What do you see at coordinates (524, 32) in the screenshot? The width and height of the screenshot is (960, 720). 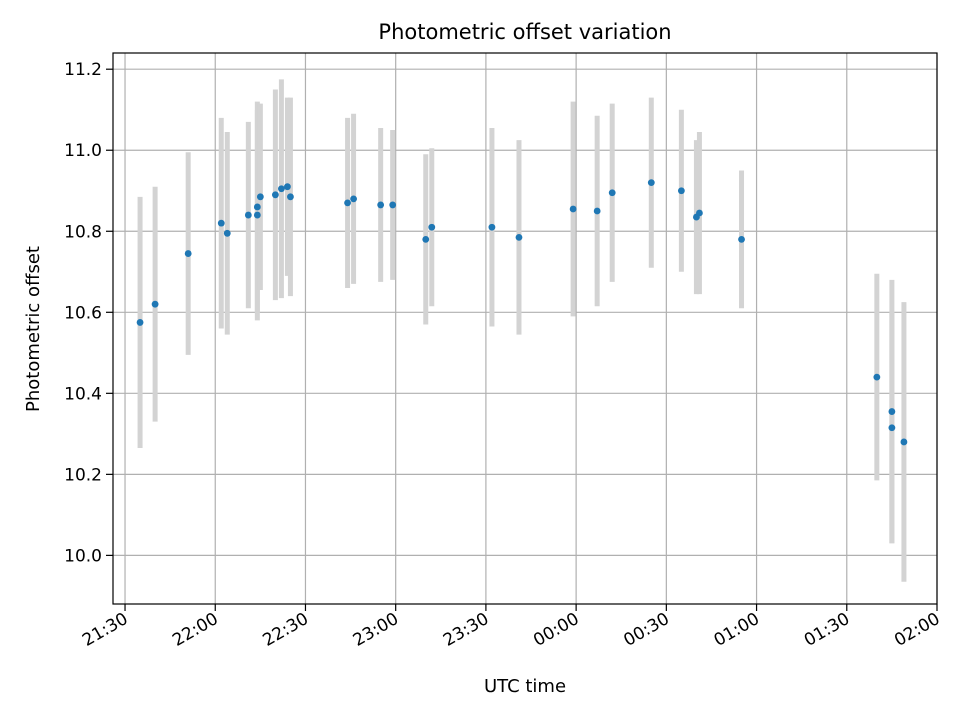 I see `chart-title: Photometric offset variation` at bounding box center [524, 32].